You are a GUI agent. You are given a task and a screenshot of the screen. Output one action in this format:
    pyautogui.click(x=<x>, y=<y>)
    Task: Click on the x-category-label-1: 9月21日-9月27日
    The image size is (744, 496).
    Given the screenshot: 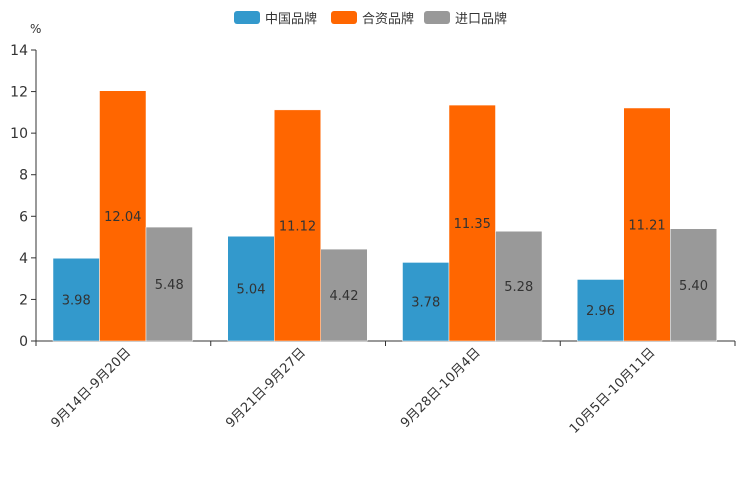 What is the action you would take?
    pyautogui.click(x=266, y=388)
    